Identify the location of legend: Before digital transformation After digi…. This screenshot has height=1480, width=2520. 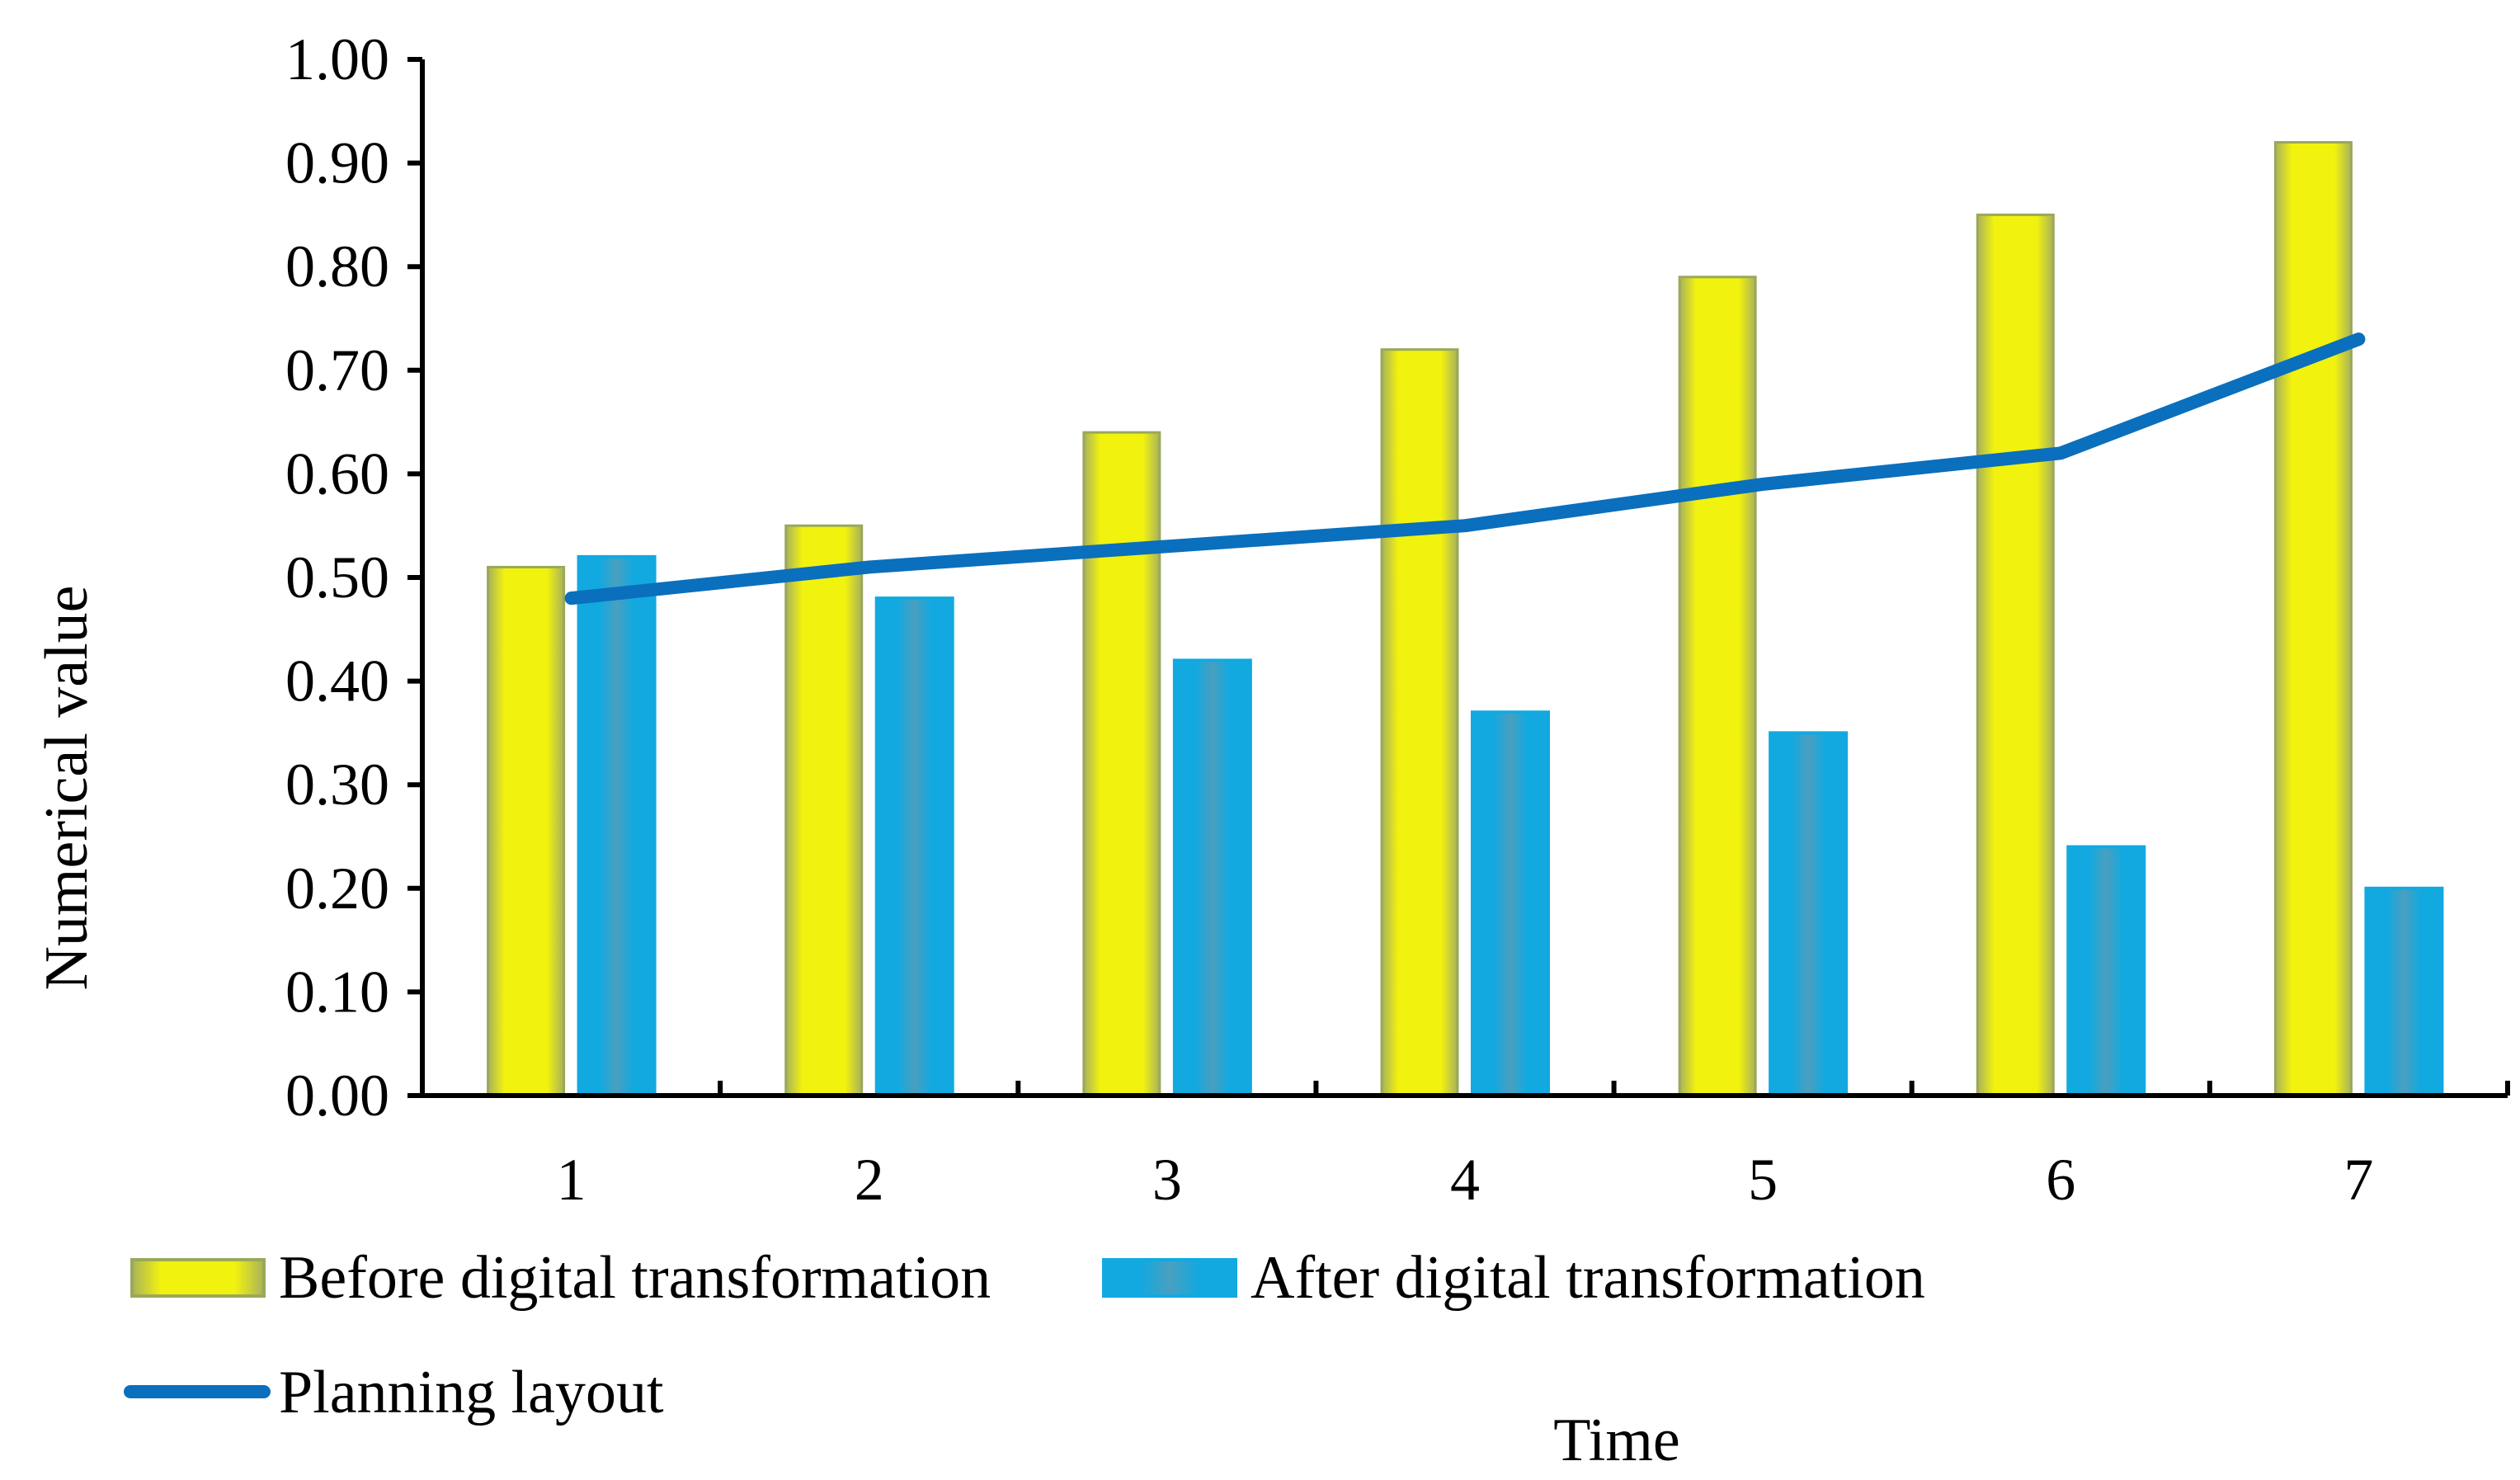
(1024, 1335).